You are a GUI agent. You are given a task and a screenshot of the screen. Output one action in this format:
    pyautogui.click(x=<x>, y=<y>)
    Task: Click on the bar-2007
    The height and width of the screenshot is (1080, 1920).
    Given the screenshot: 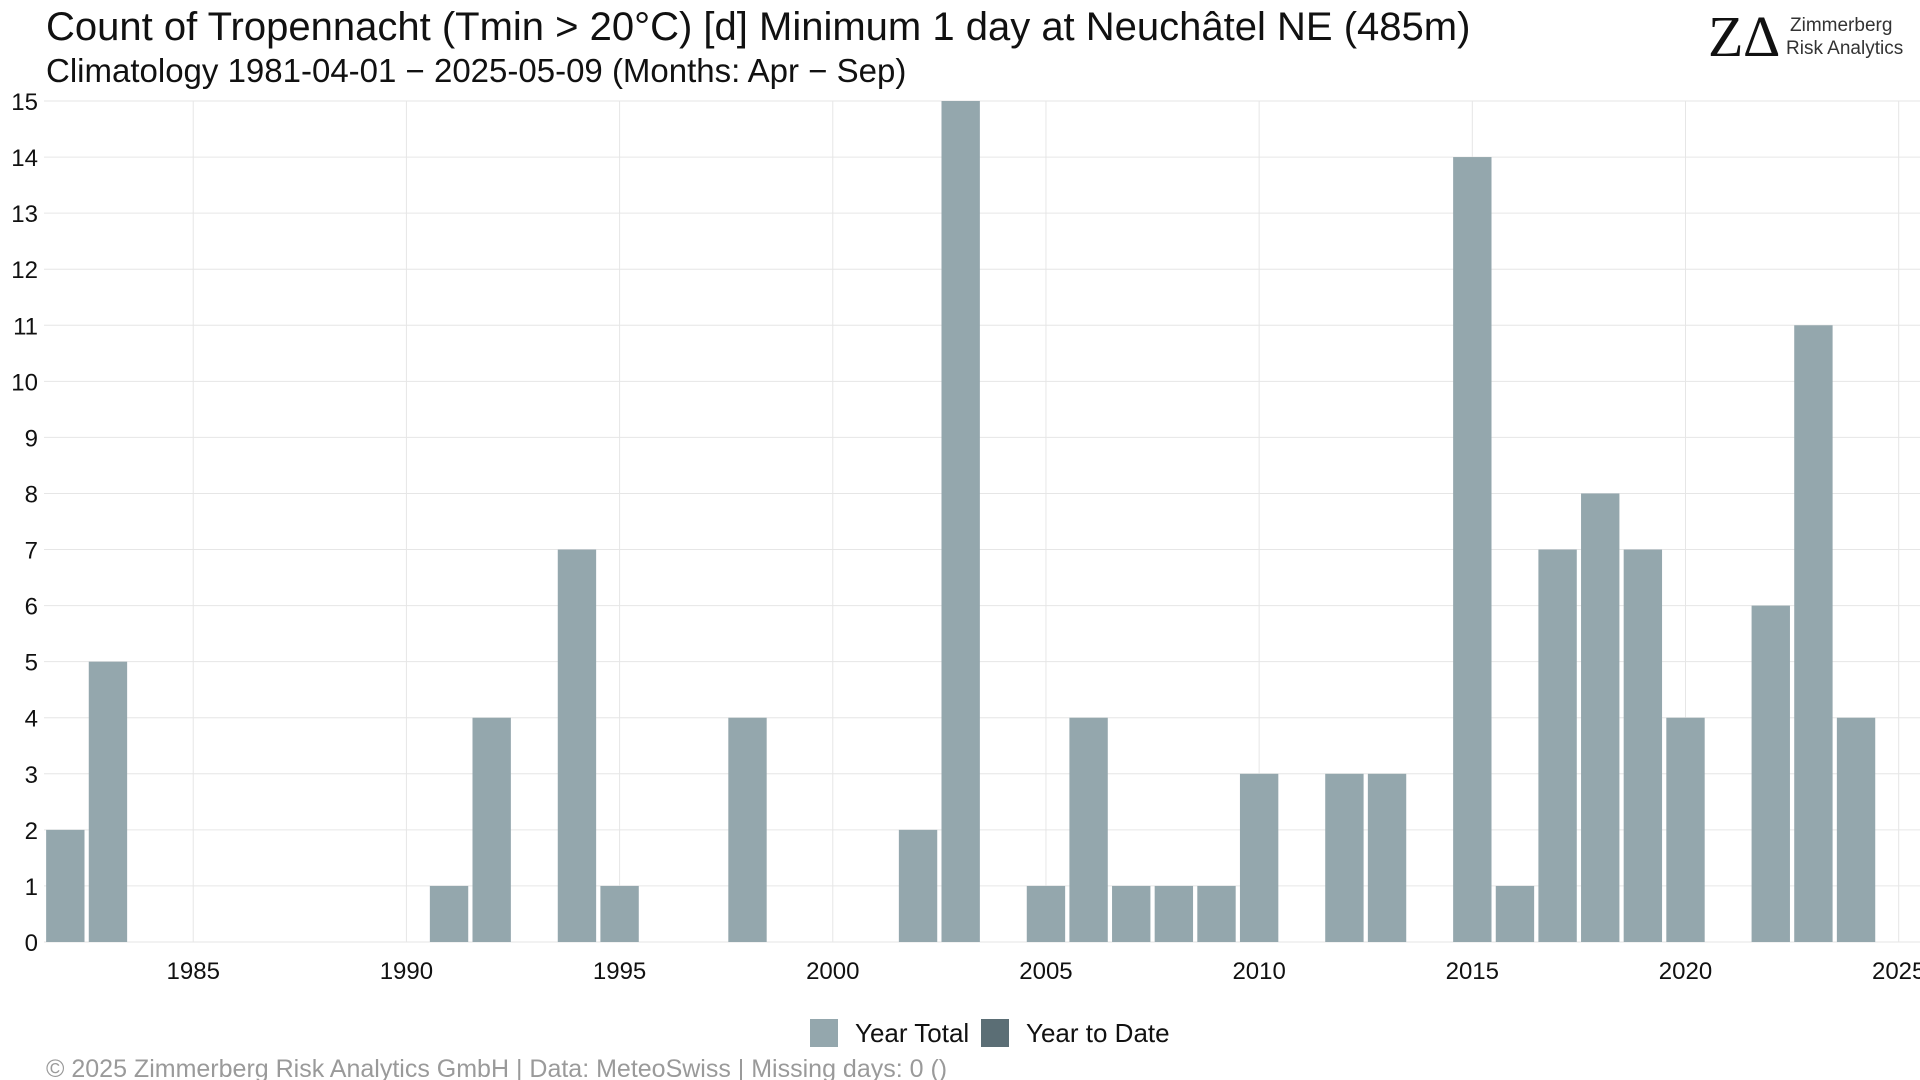 What is the action you would take?
    pyautogui.click(x=1131, y=913)
    